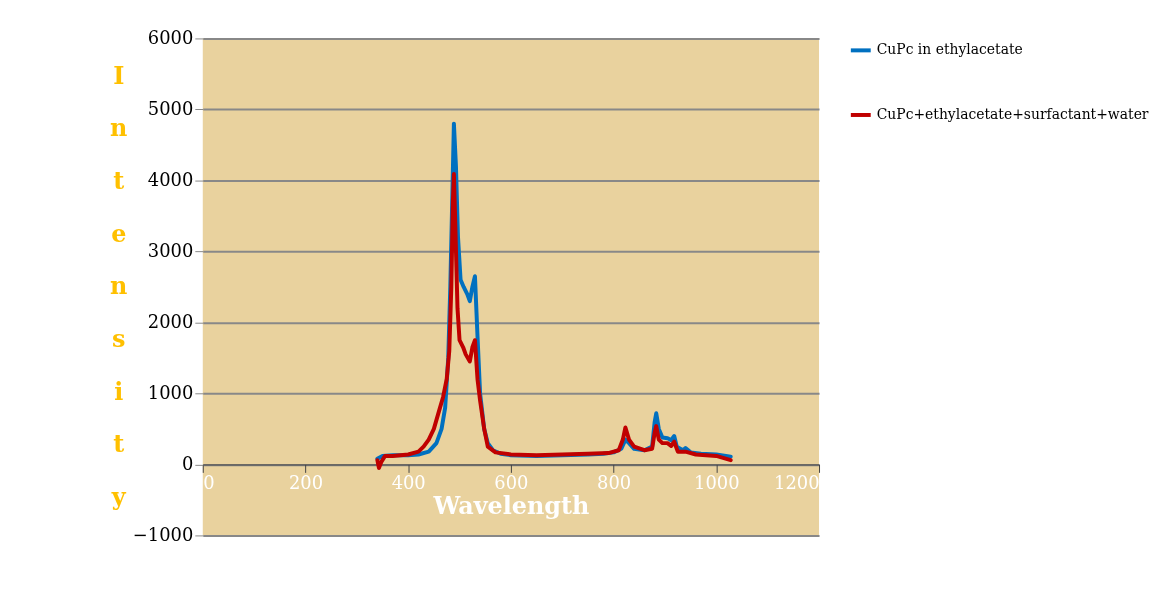 The height and width of the screenshot is (593, 1154). What do you see at coordinates (187, 463) in the screenshot?
I see `y-tick-label: 0` at bounding box center [187, 463].